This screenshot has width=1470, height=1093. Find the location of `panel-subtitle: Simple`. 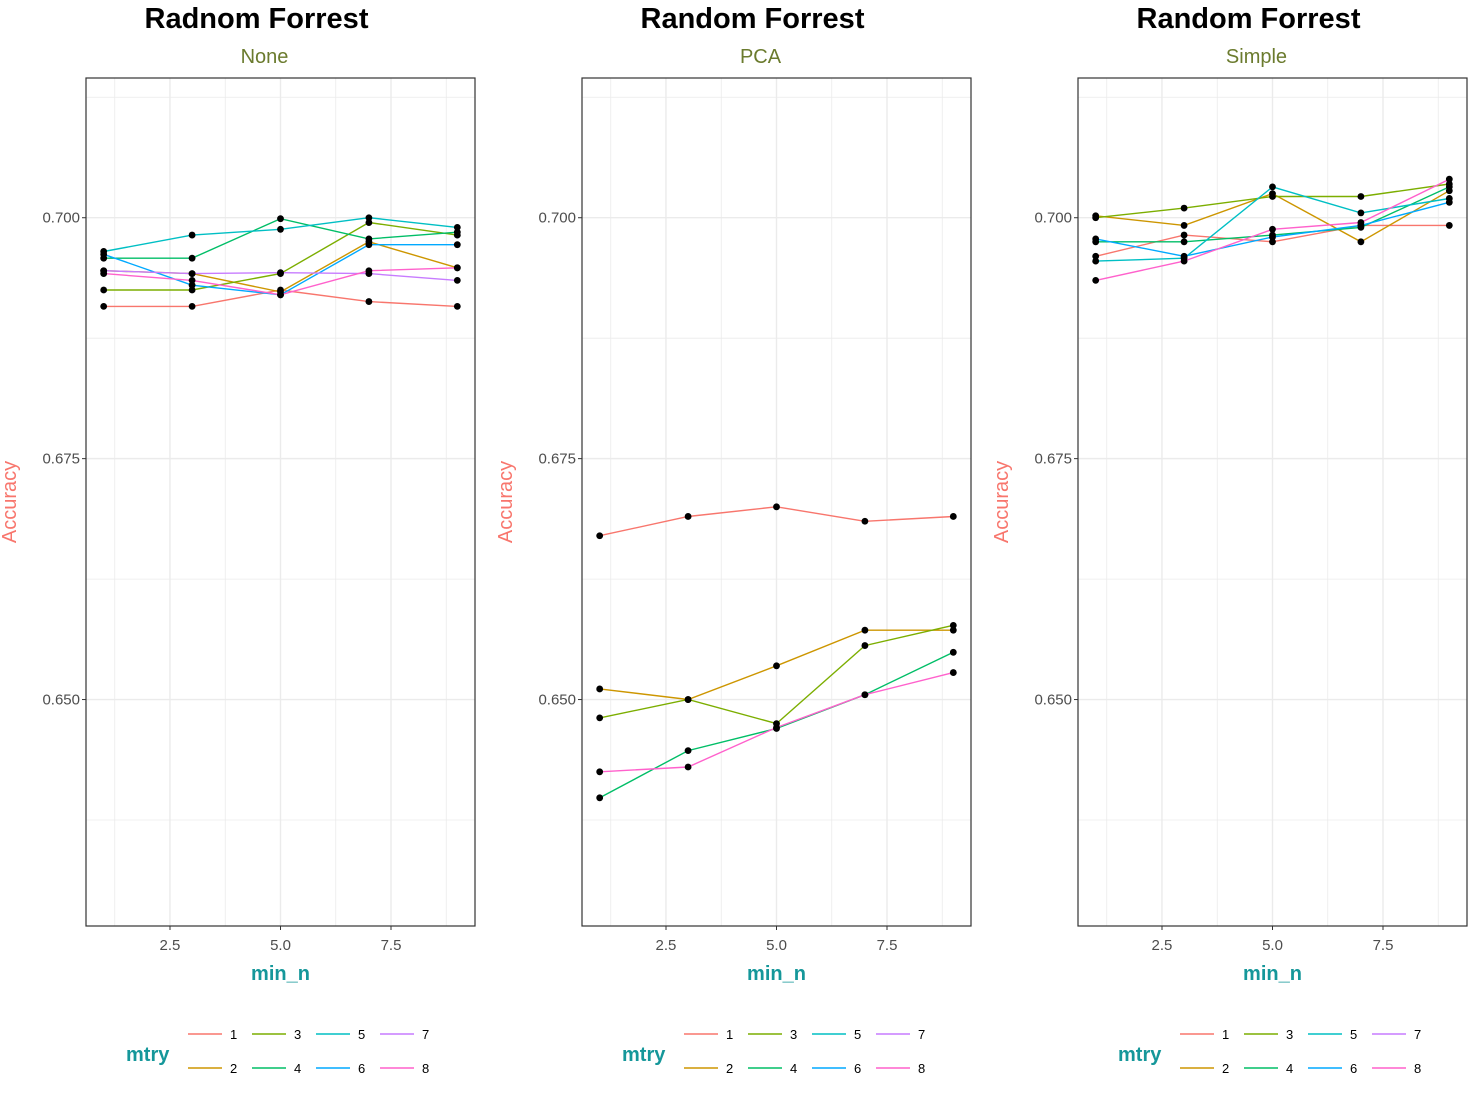

panel-subtitle: Simple is located at coordinates (1256, 57).